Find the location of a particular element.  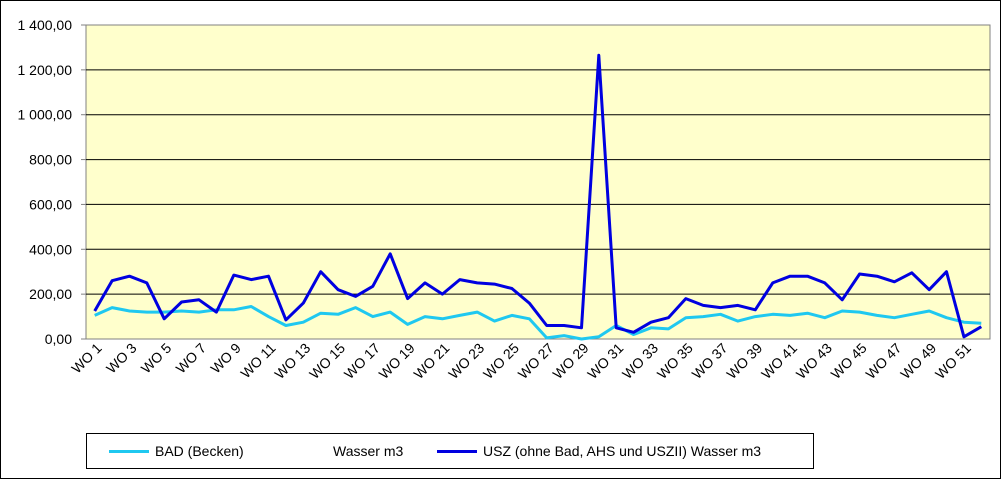

legend-label-usz: USZ (ohne Bad, AHS und USZII) Wasser m3 is located at coordinates (622, 451).